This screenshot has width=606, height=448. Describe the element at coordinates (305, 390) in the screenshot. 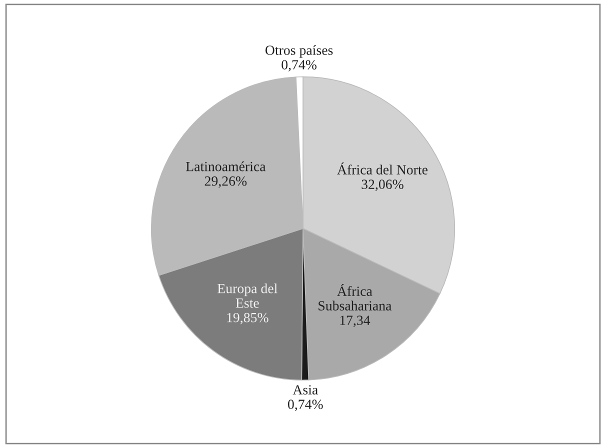

I see `slice-label: Asia` at that location.